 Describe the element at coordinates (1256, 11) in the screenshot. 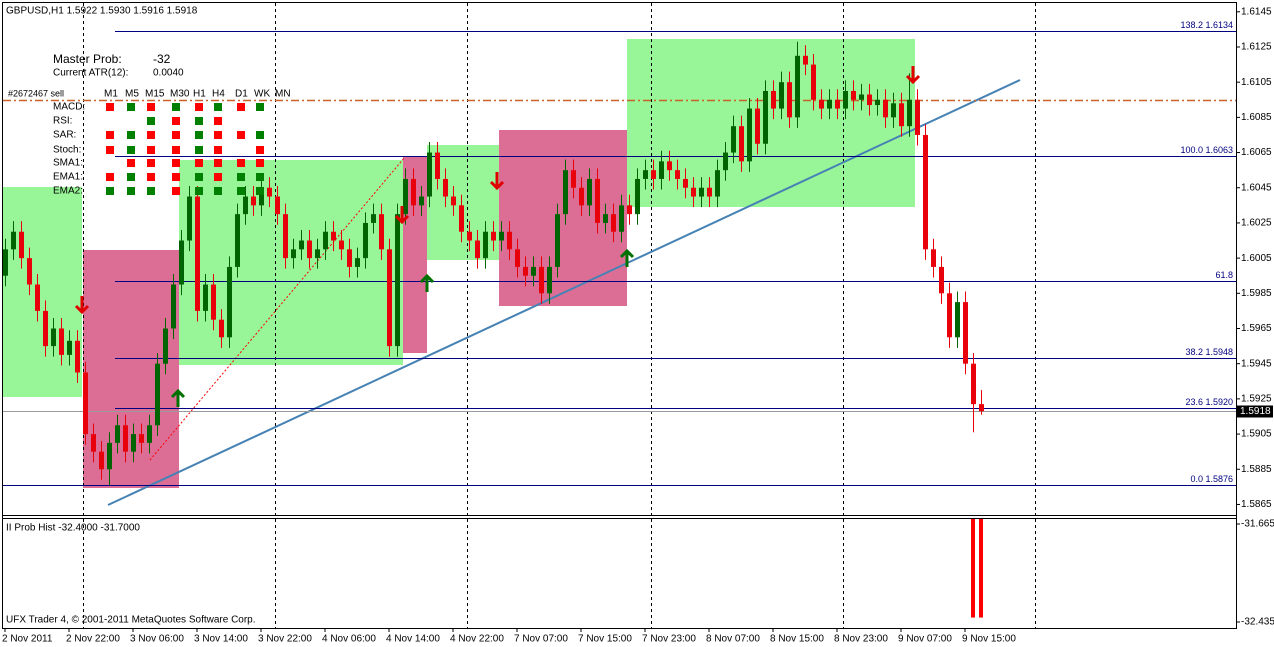

I see `y-tick-label: 1.6145` at that location.